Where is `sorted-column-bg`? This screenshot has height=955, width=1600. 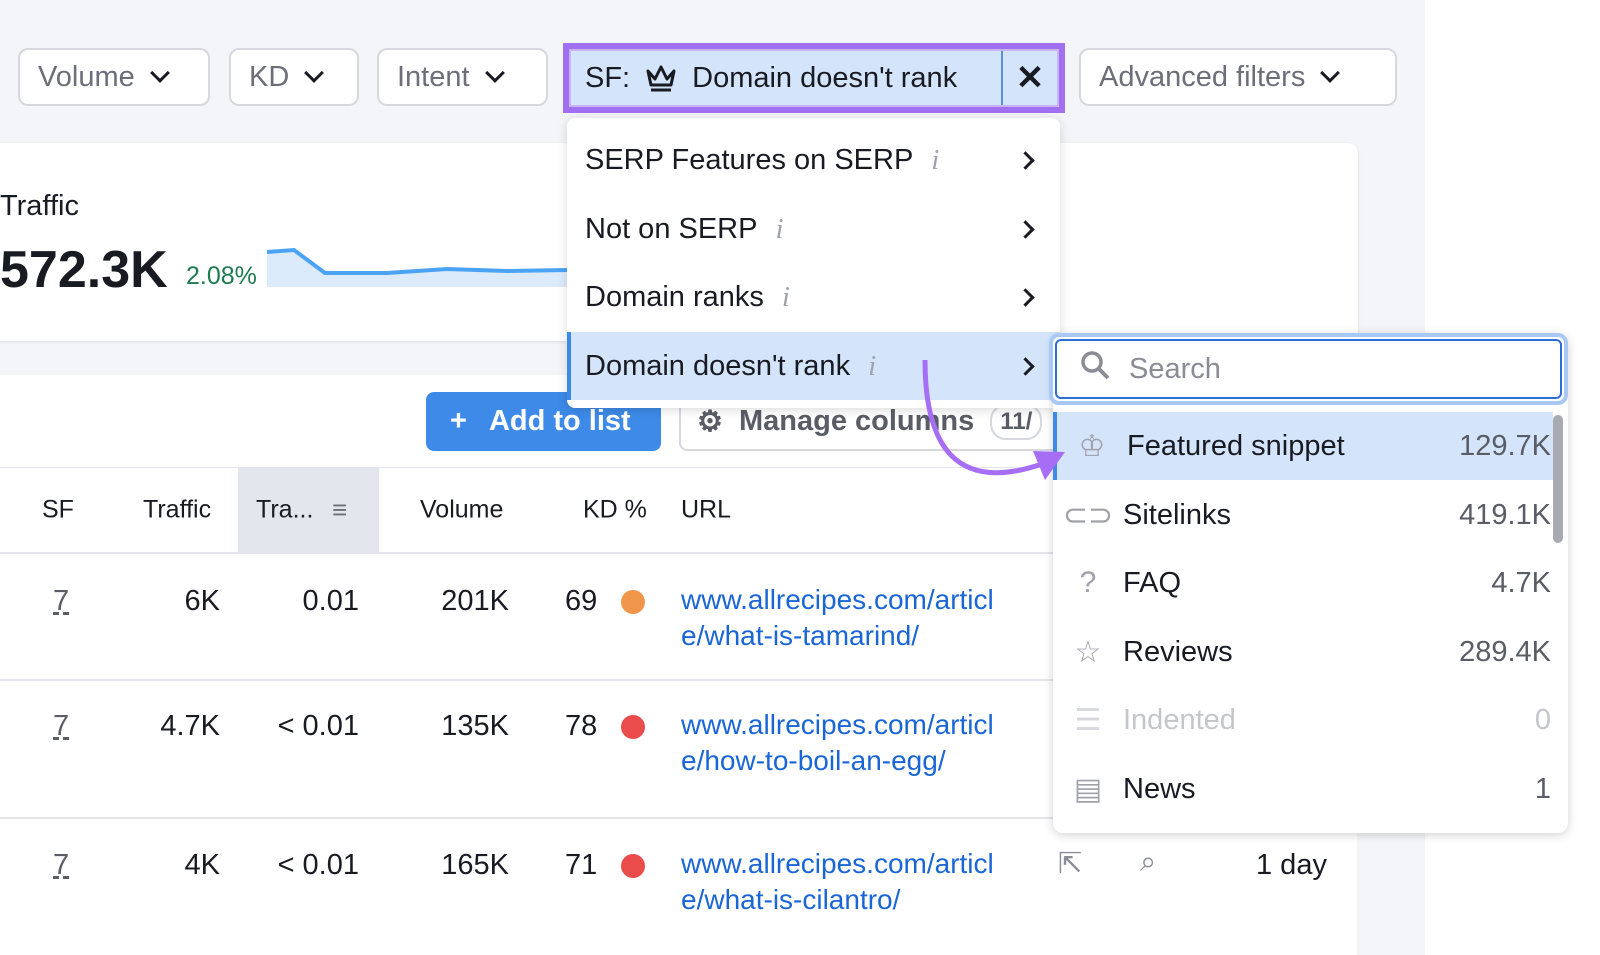
sorted-column-bg is located at coordinates (308, 510).